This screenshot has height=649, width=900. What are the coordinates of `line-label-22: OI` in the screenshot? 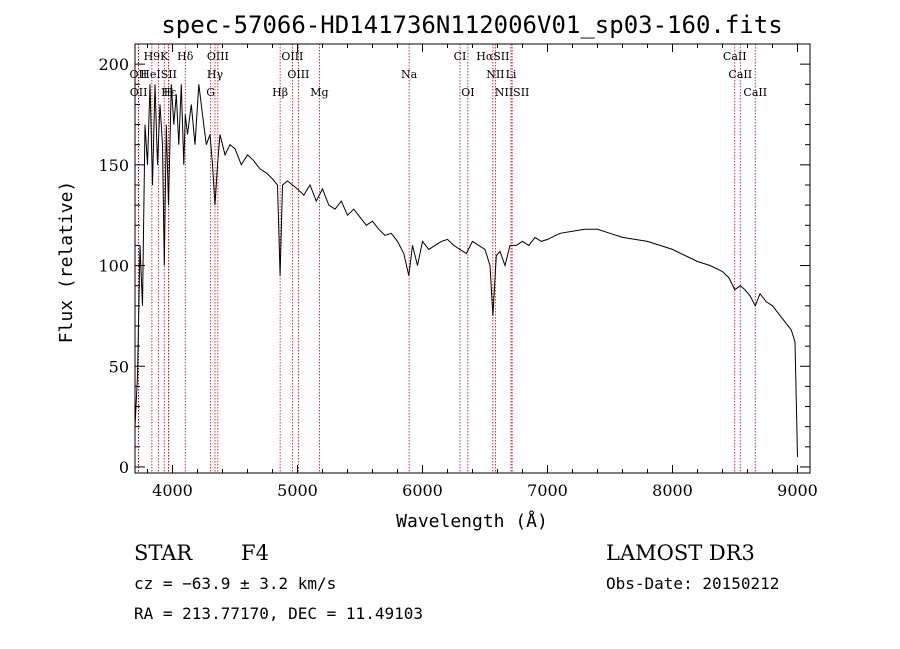 It's located at (467, 92).